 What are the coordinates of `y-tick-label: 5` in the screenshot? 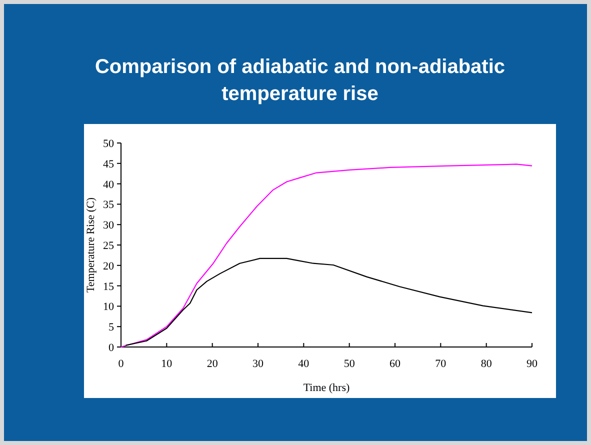 It's located at (111, 328).